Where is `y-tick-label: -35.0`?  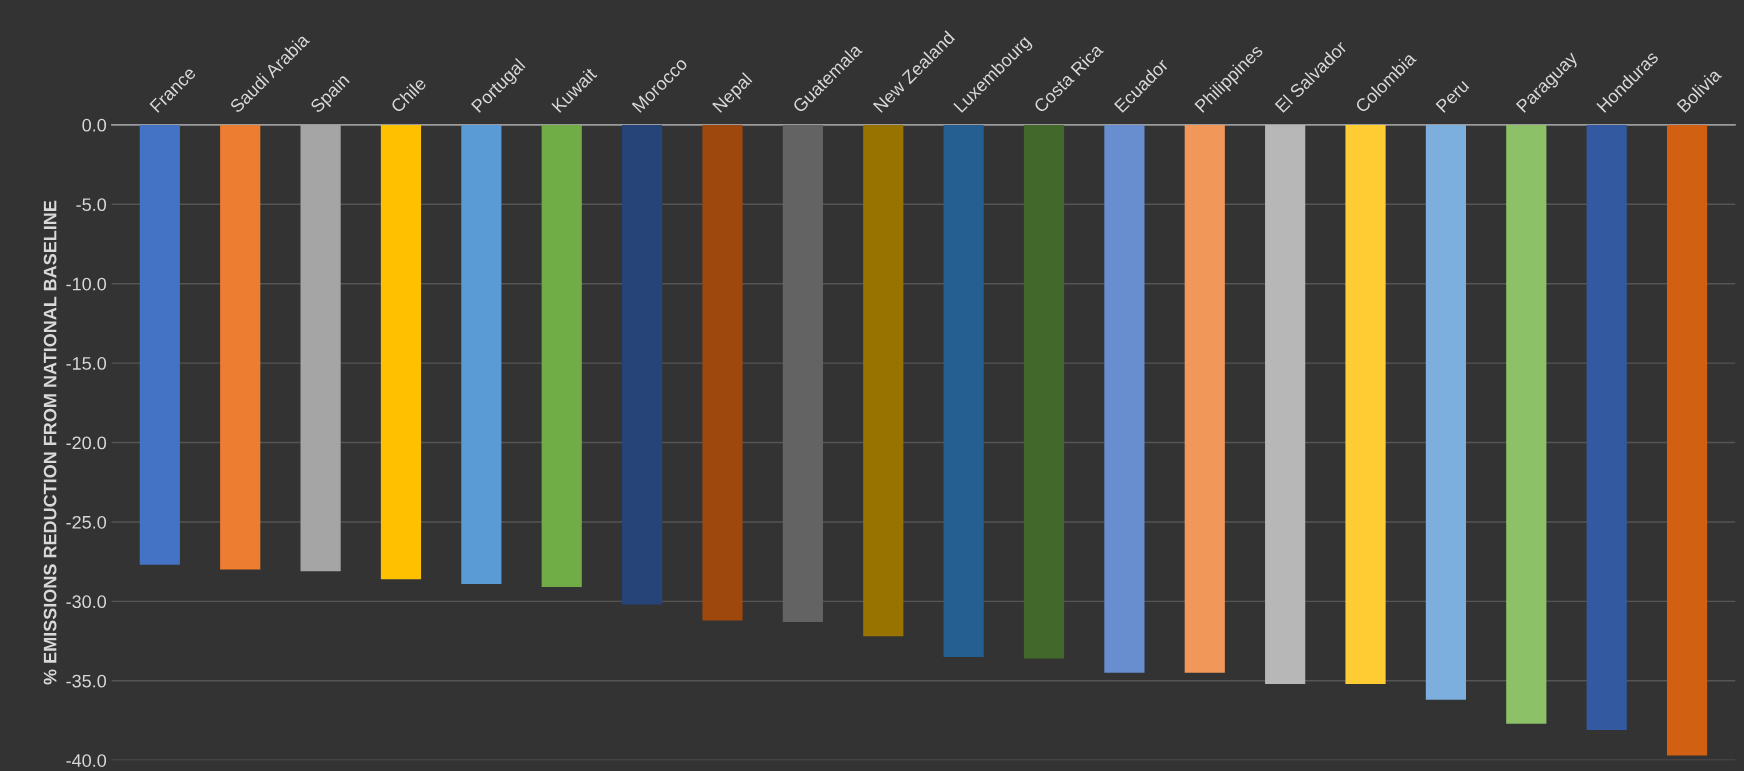
y-tick-label: -35.0 is located at coordinates (86, 681).